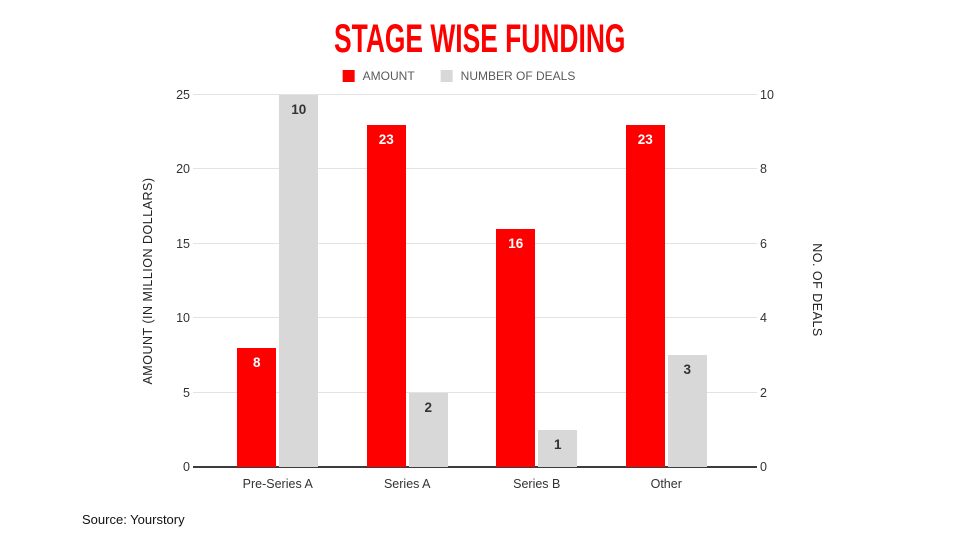  I want to click on axis-tick-label: 4, so click(763, 318).